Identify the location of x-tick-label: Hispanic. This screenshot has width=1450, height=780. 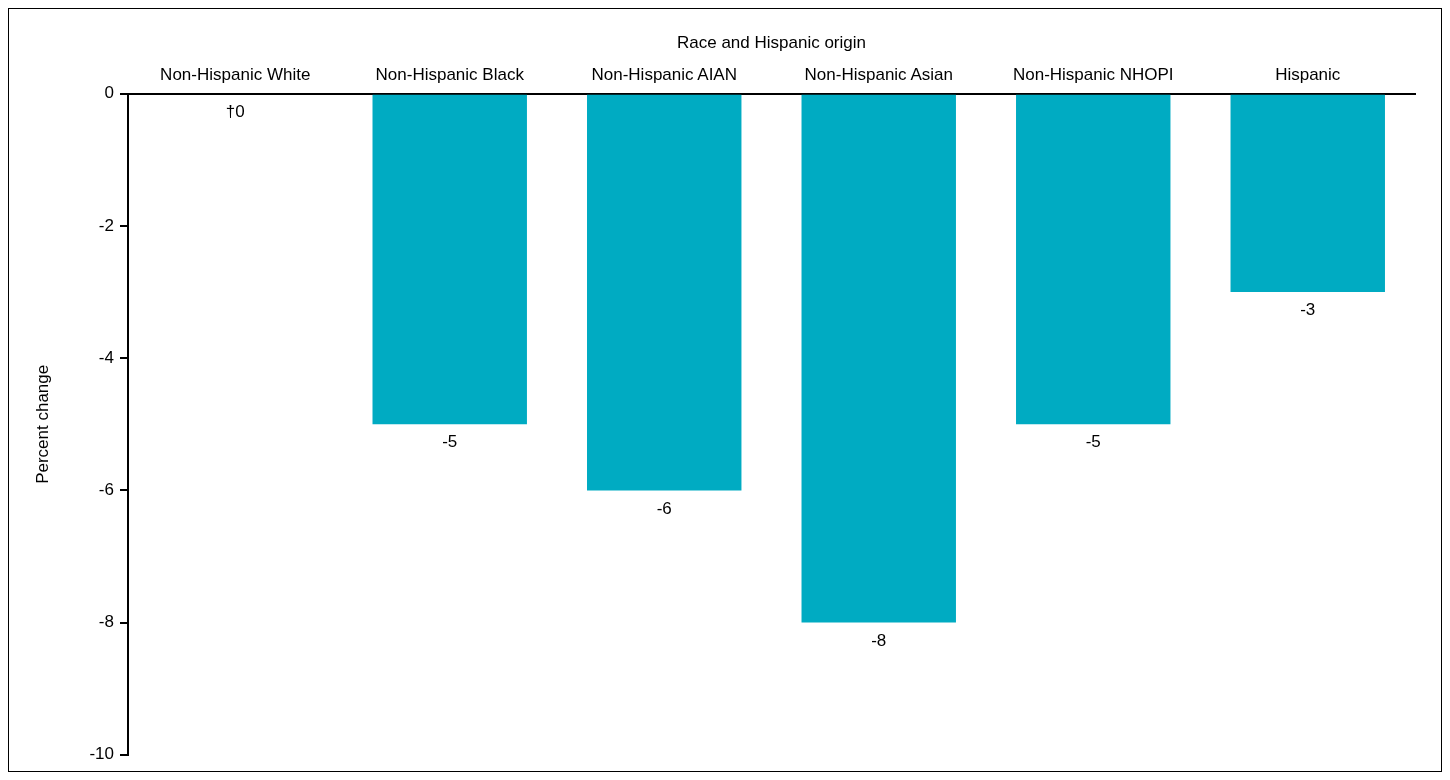
(1308, 75).